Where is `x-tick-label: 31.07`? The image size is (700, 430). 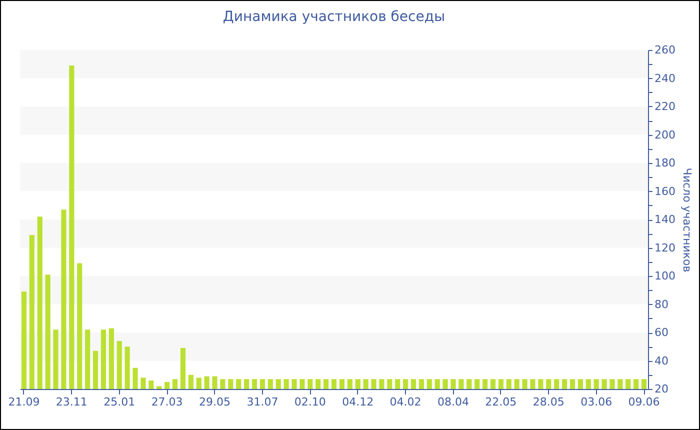
x-tick-label: 31.07 is located at coordinates (262, 402).